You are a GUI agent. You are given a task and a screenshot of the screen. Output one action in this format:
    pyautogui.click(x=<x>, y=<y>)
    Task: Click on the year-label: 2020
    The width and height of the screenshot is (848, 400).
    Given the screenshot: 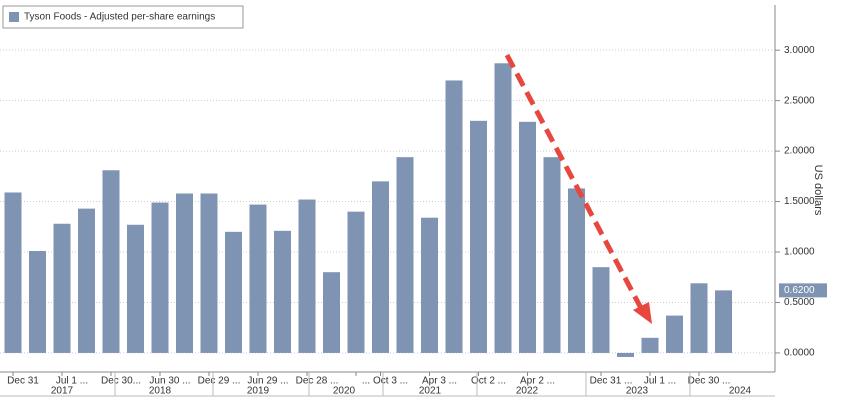 What is the action you would take?
    pyautogui.click(x=344, y=391)
    